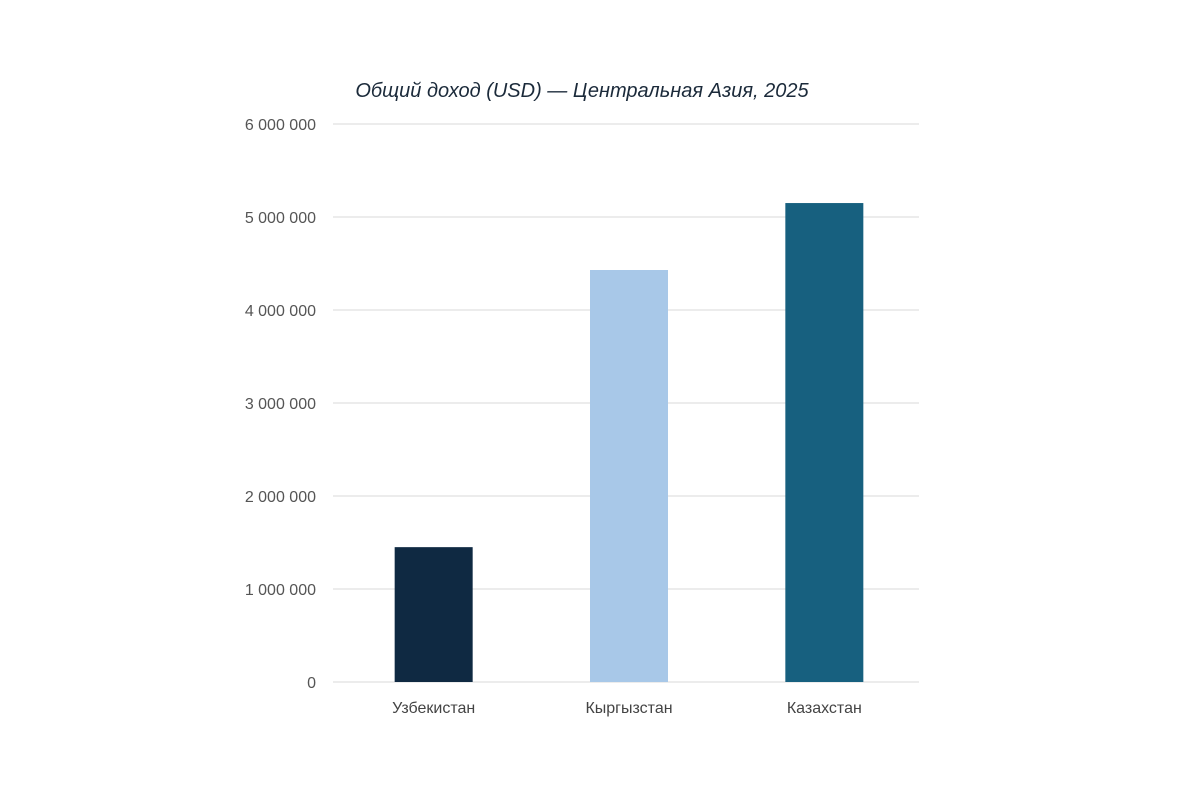  What do you see at coordinates (311, 683) in the screenshot?
I see `y-tick-label: 0` at bounding box center [311, 683].